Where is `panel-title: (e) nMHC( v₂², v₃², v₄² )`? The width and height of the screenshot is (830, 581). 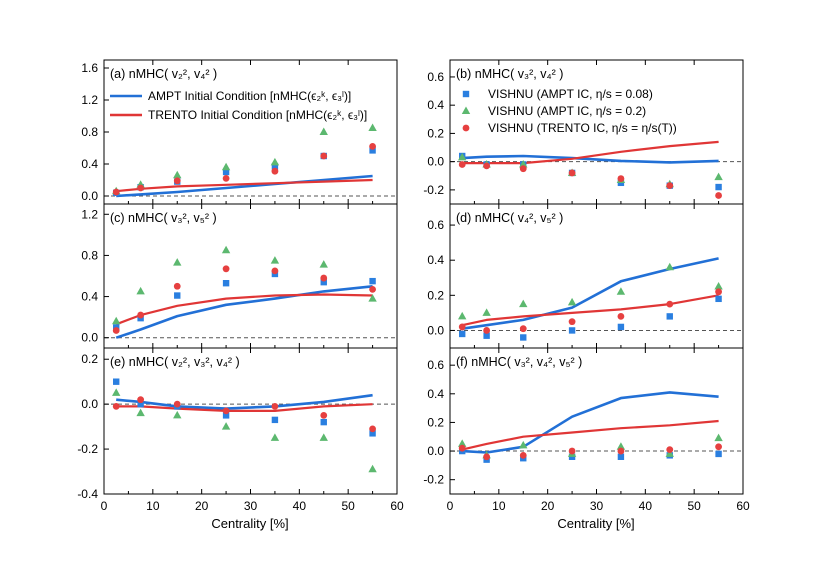
panel-title: (e) nMHC( v₂², v₃², v₄² ) is located at coordinates (175, 362).